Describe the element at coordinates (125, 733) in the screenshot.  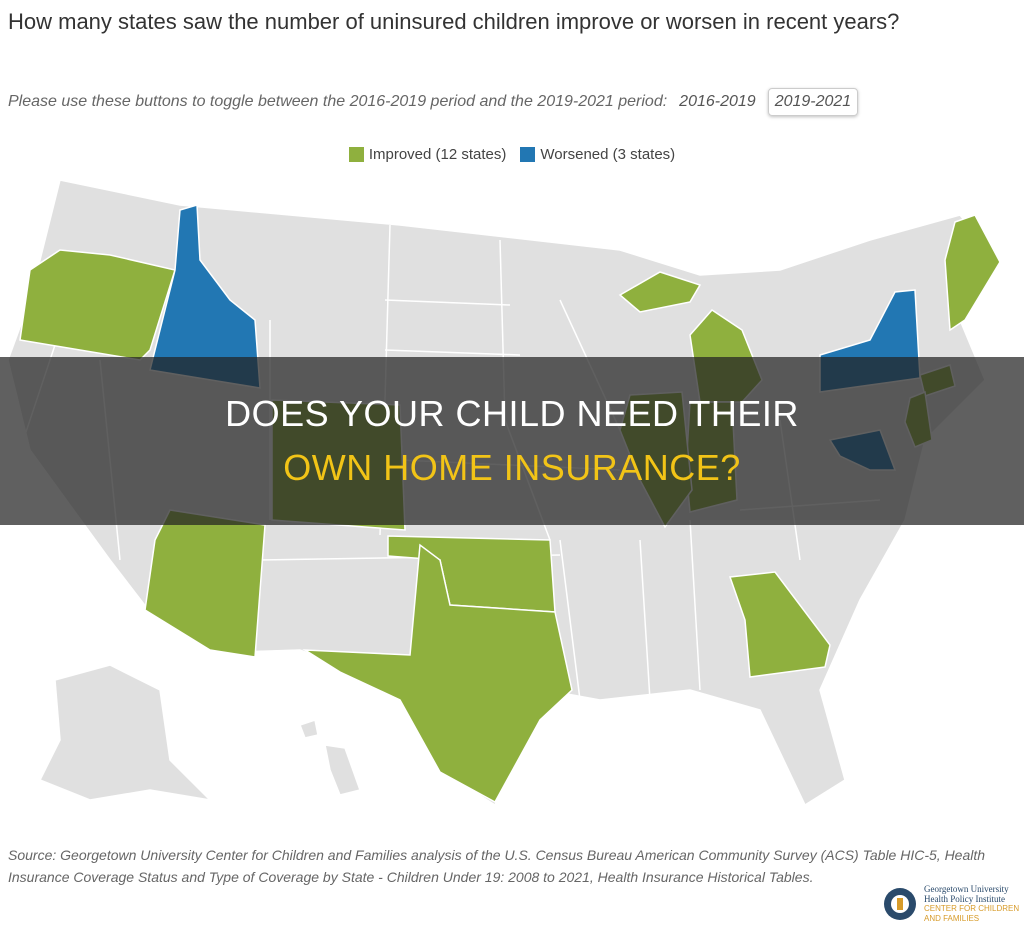
I see `alaska` at that location.